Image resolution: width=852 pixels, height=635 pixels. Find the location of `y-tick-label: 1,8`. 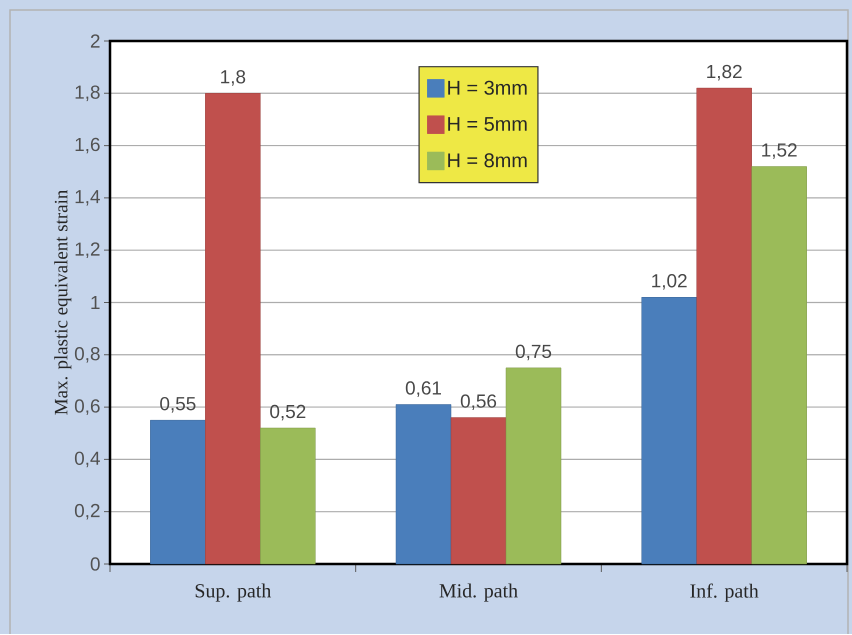

y-tick-label: 1,8 is located at coordinates (88, 94).